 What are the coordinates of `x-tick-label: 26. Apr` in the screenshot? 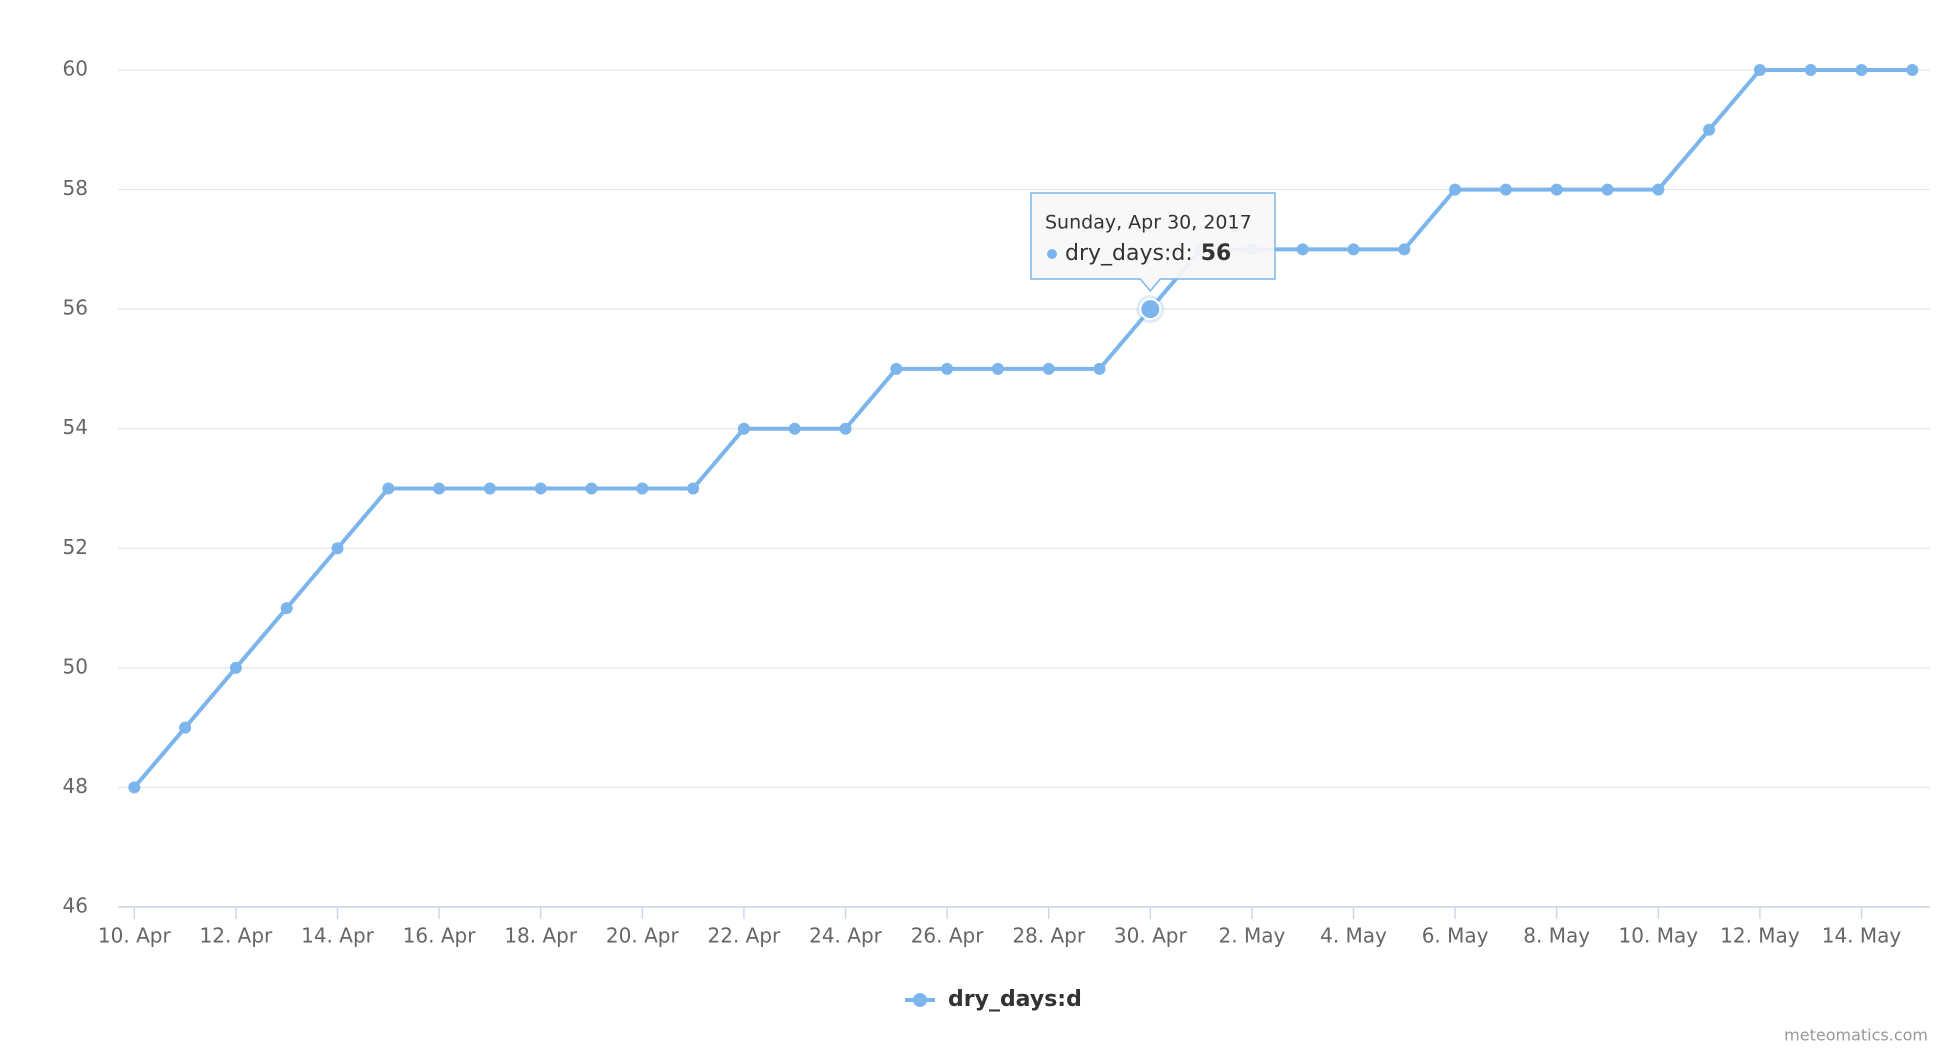 It's located at (948, 936).